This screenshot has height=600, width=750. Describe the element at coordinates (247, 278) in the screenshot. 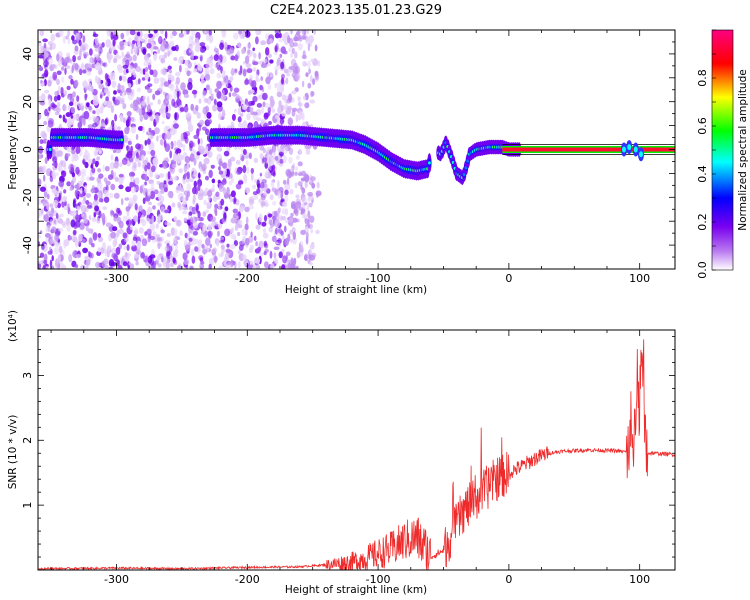

I see `spectrogram-x-tick-label: -200` at that location.